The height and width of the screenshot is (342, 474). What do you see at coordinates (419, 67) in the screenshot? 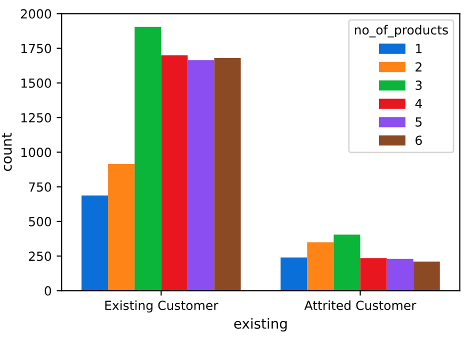
I see `legend-label: 2` at bounding box center [419, 67].